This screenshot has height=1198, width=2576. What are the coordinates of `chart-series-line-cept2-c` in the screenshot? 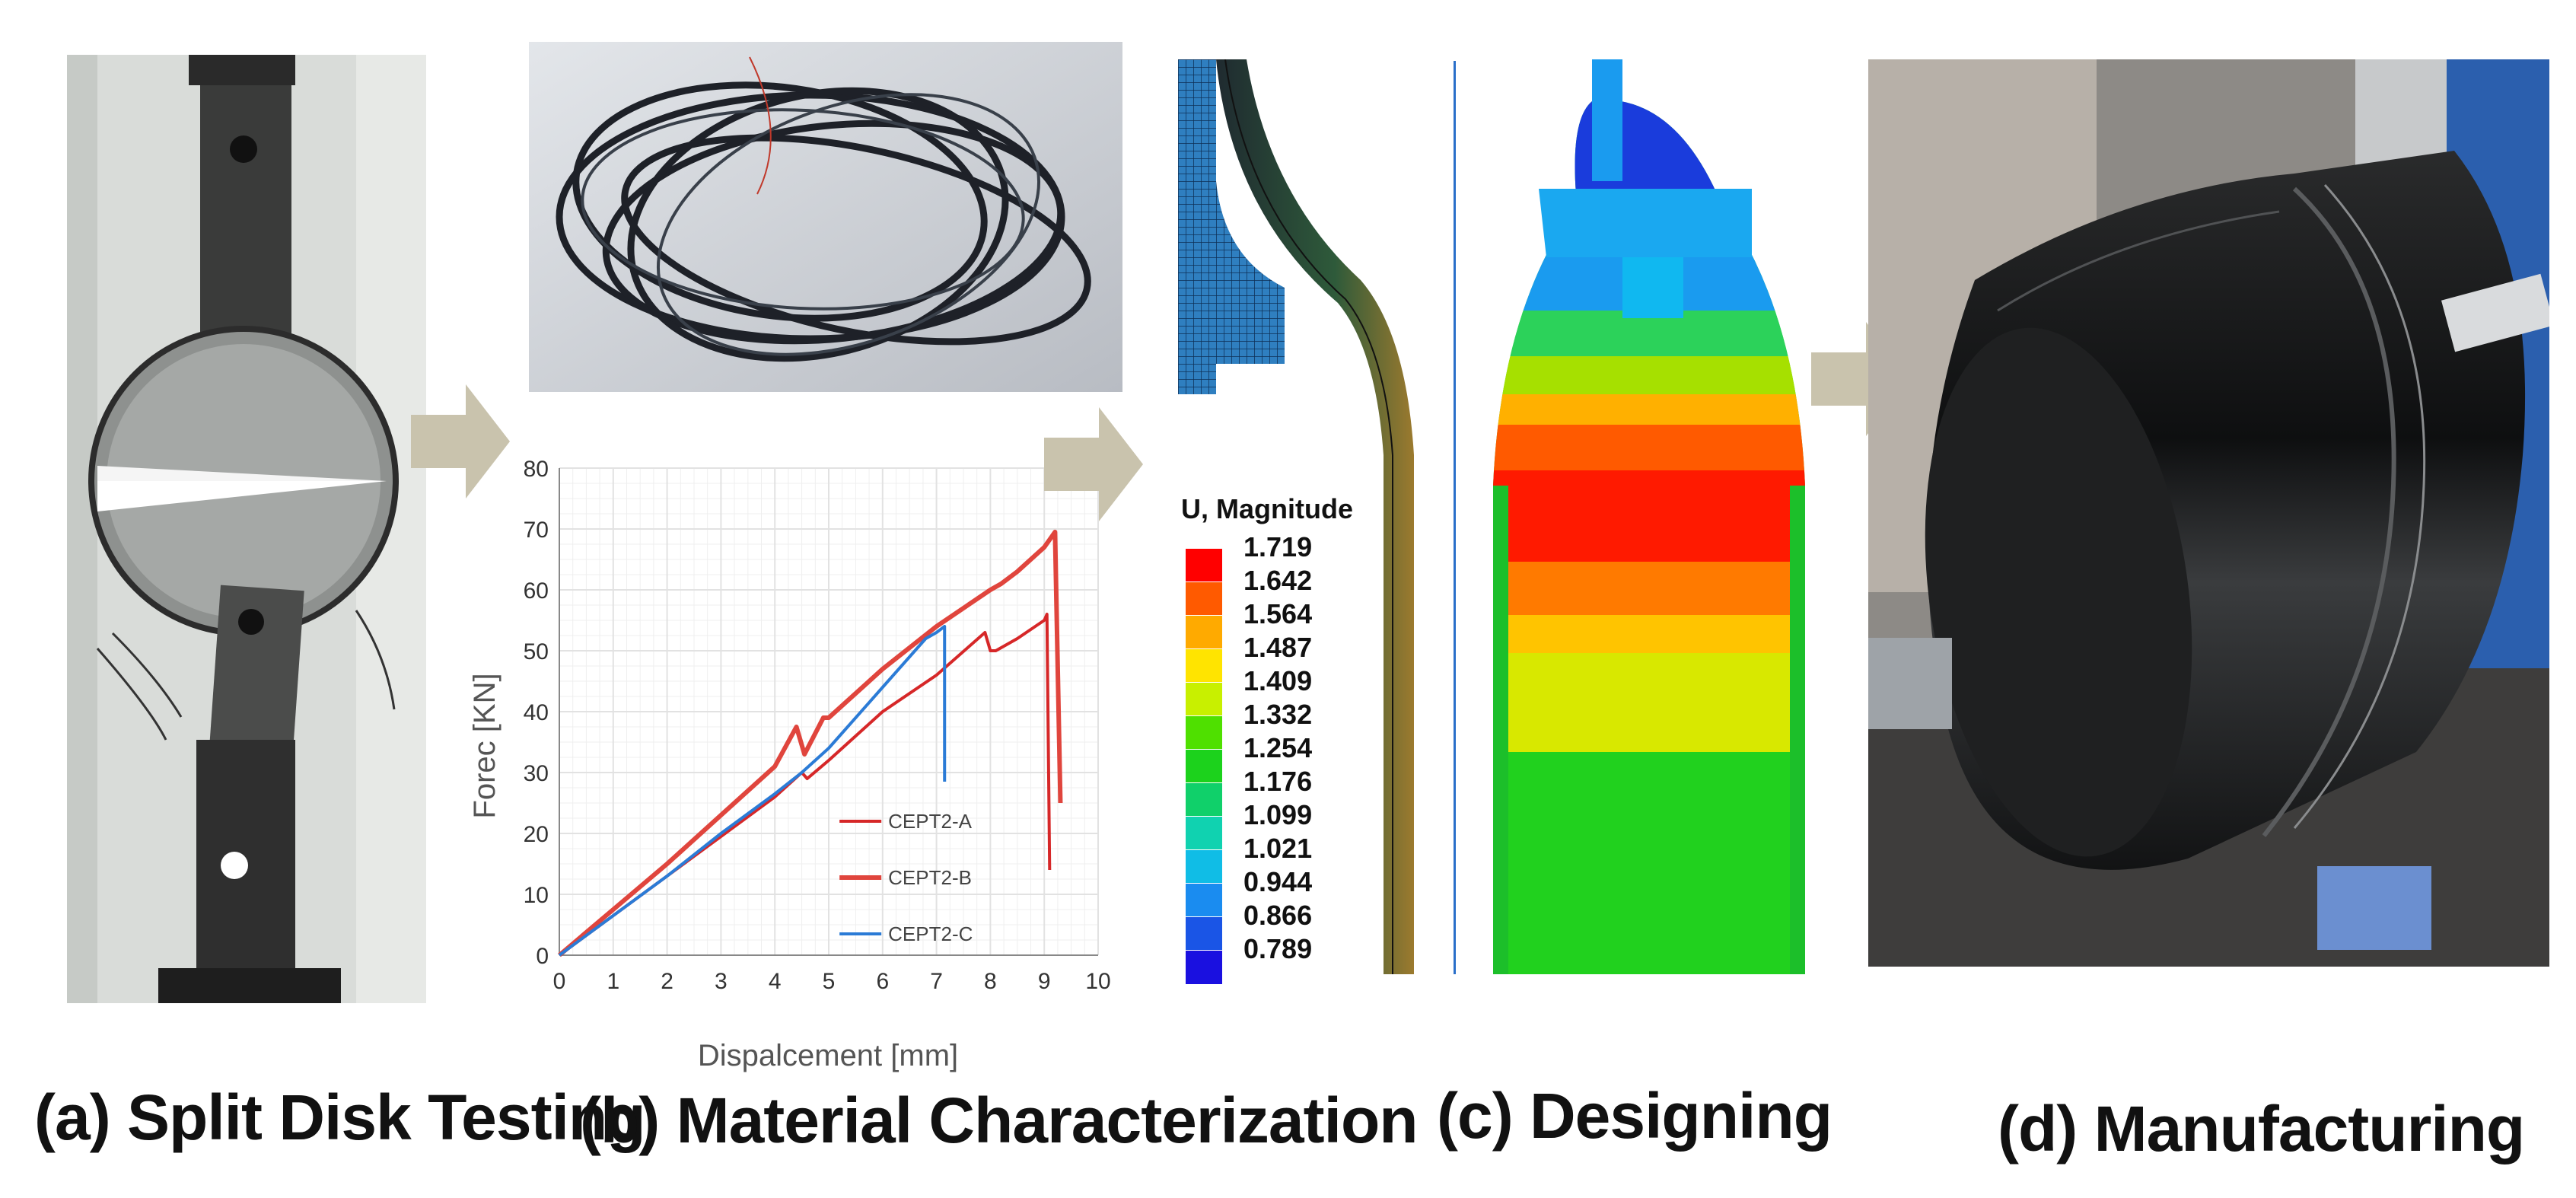 It's located at (752, 791).